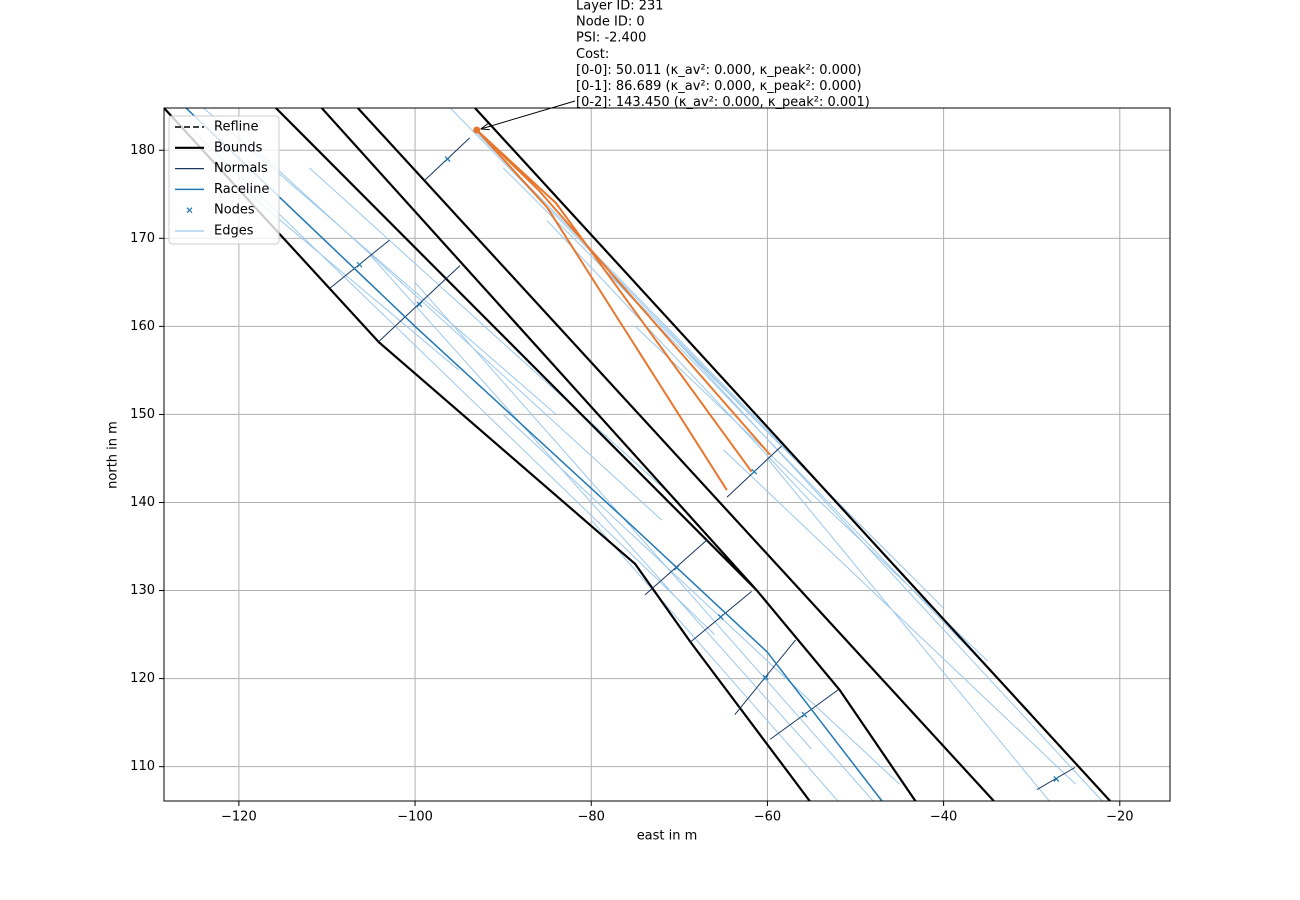 The image size is (1300, 900). I want to click on annotation-text: Layer ID: 231, so click(620, 7).